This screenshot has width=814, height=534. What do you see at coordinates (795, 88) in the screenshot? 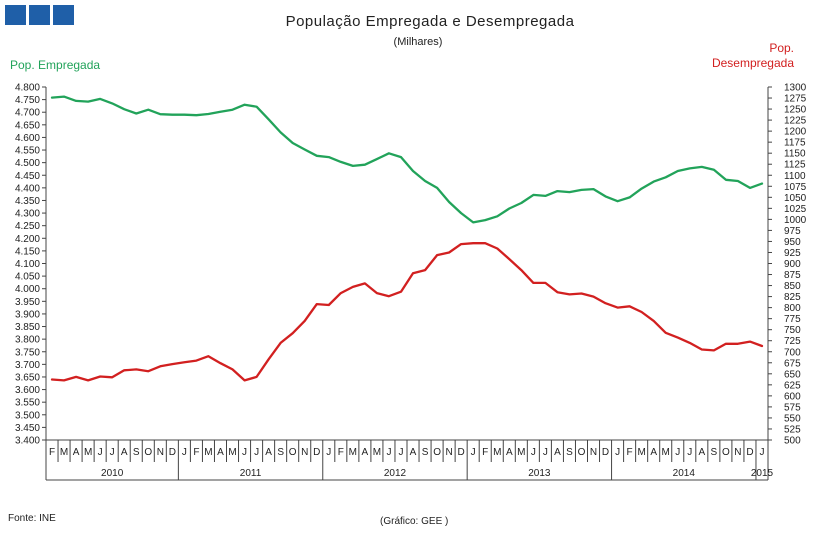
I see `right-tick-label: 1300` at bounding box center [795, 88].